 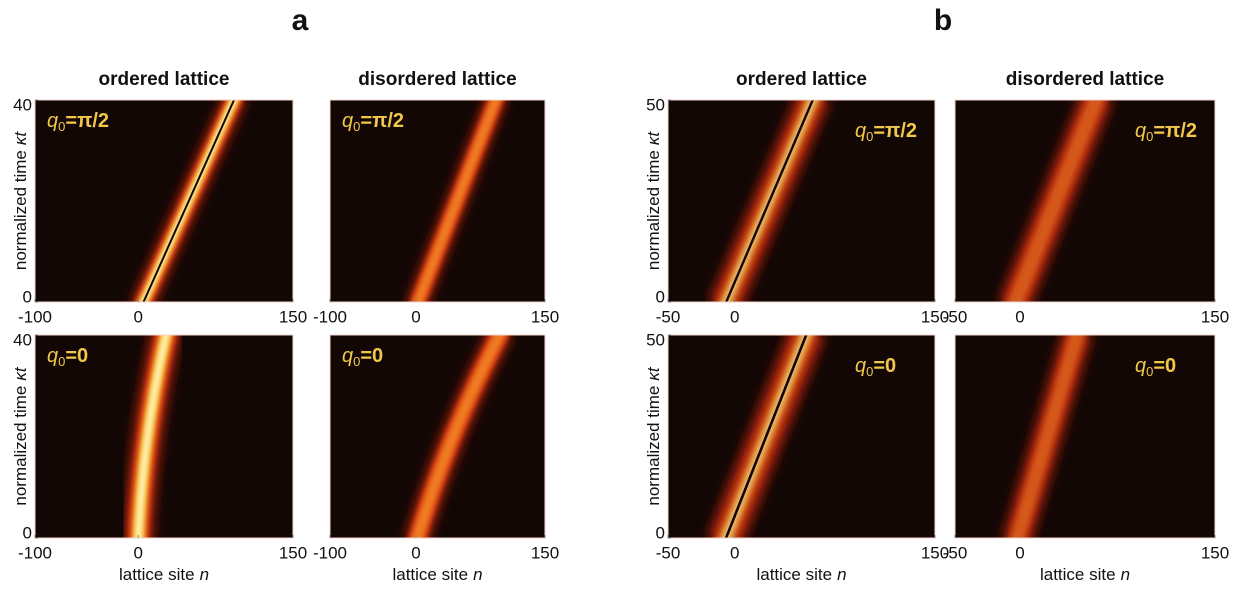 What do you see at coordinates (943, 20) in the screenshot?
I see `panel-letter: b` at bounding box center [943, 20].